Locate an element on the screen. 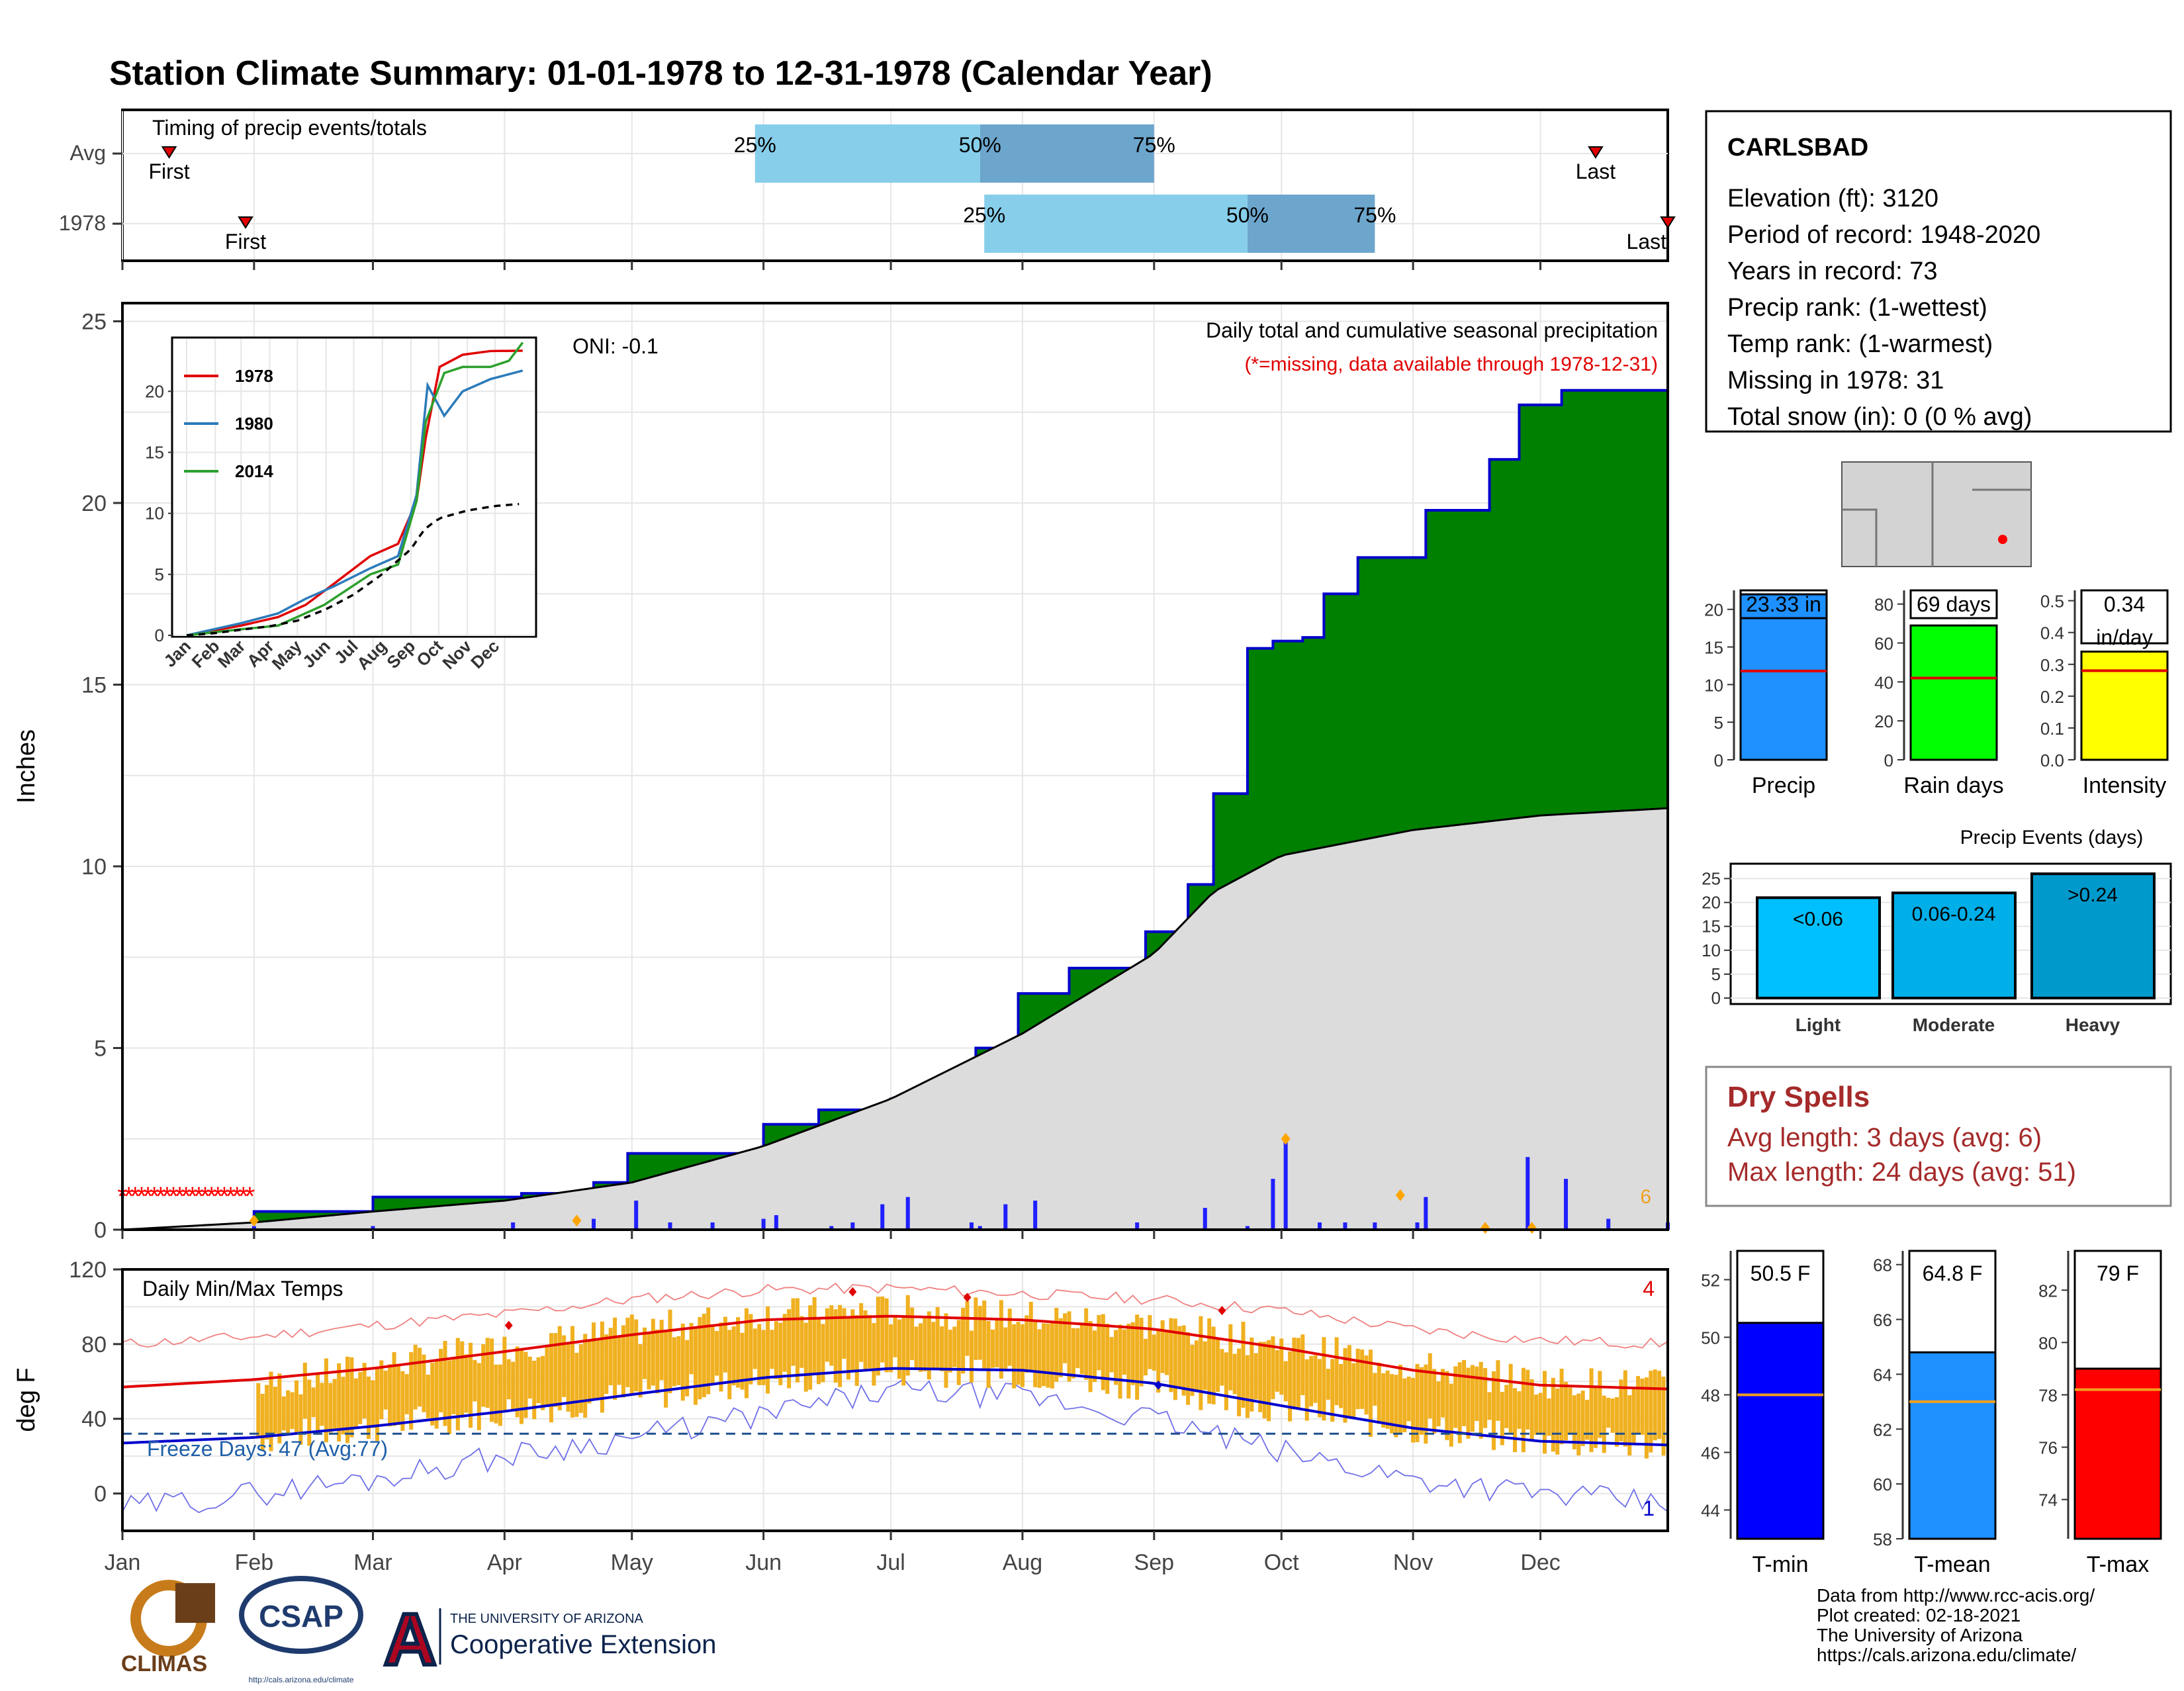 This screenshot has height=1691, width=2184. inset-average-line is located at coordinates (353, 570).